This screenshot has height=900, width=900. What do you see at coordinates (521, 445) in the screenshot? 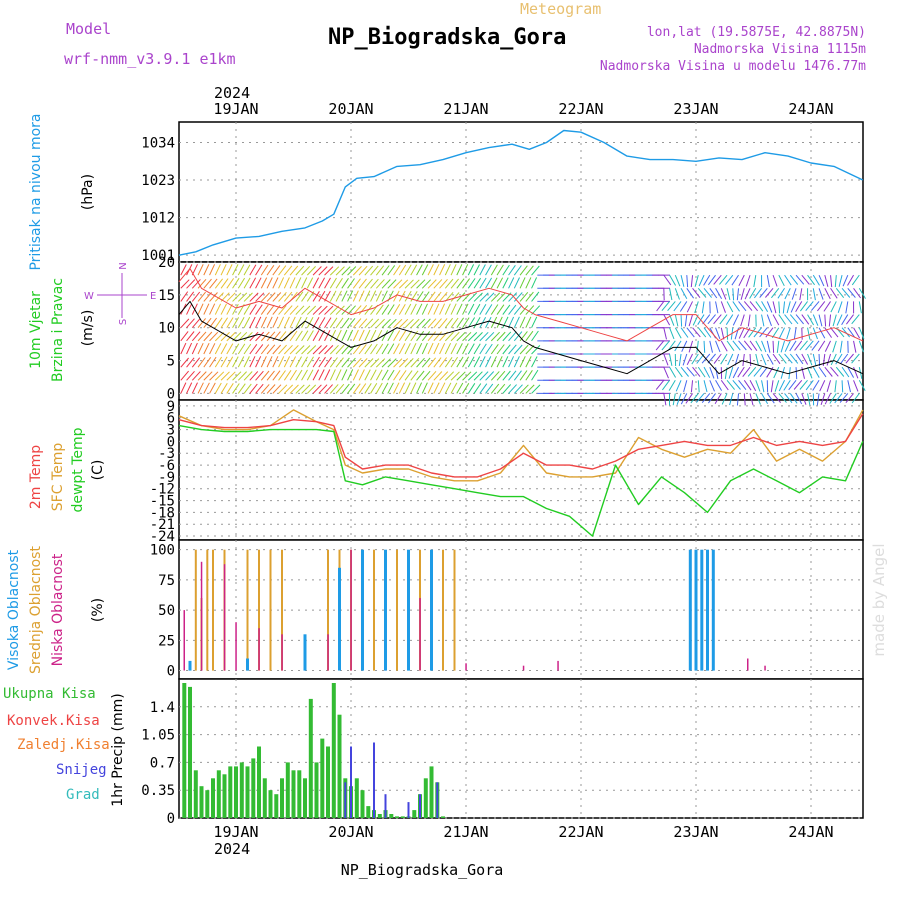
I see `sfc-temp-line` at bounding box center [521, 445].